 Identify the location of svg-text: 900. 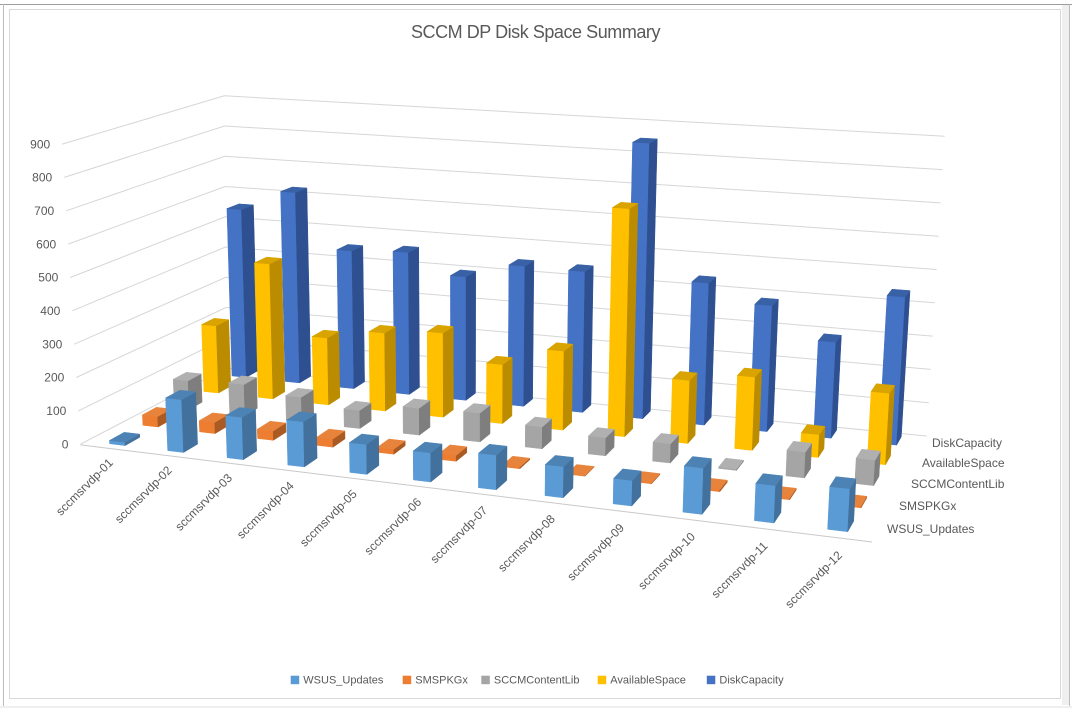
(40, 144).